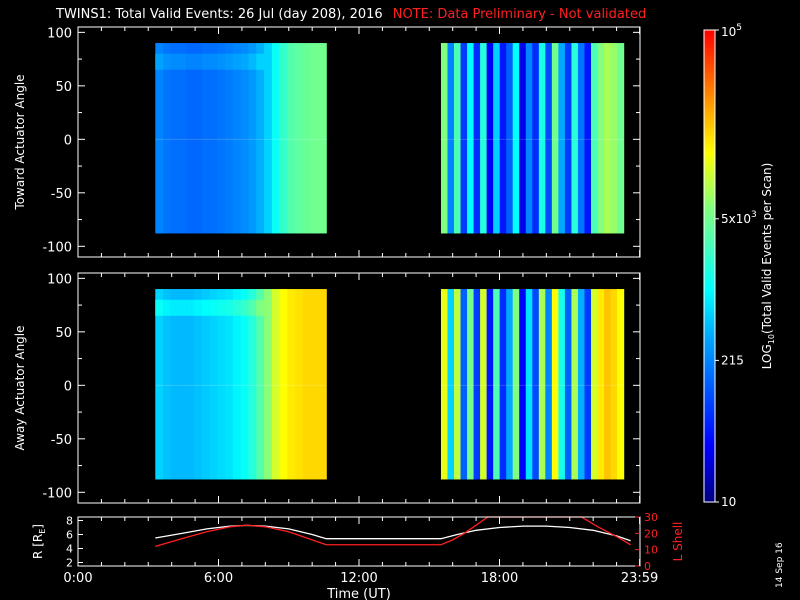 The height and width of the screenshot is (600, 800). I want to click on toward-ytick-label: 100, so click(59, 33).